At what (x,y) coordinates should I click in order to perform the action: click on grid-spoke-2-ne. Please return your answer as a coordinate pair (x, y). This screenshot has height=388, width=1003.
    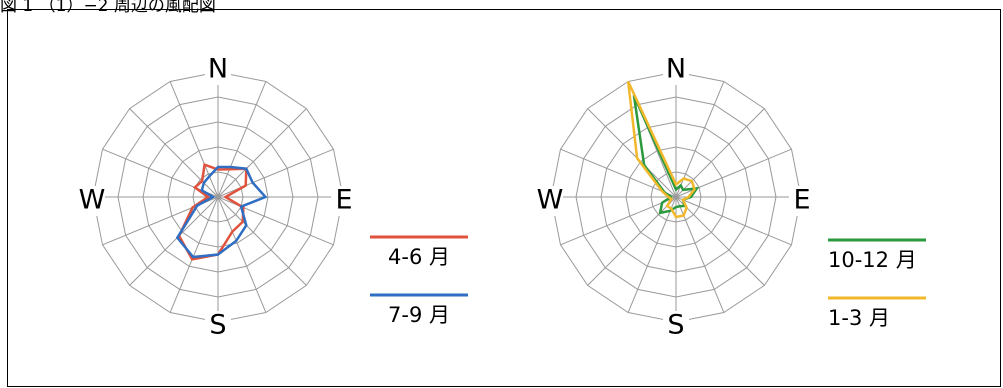
    Looking at the image, I should click on (720, 153).